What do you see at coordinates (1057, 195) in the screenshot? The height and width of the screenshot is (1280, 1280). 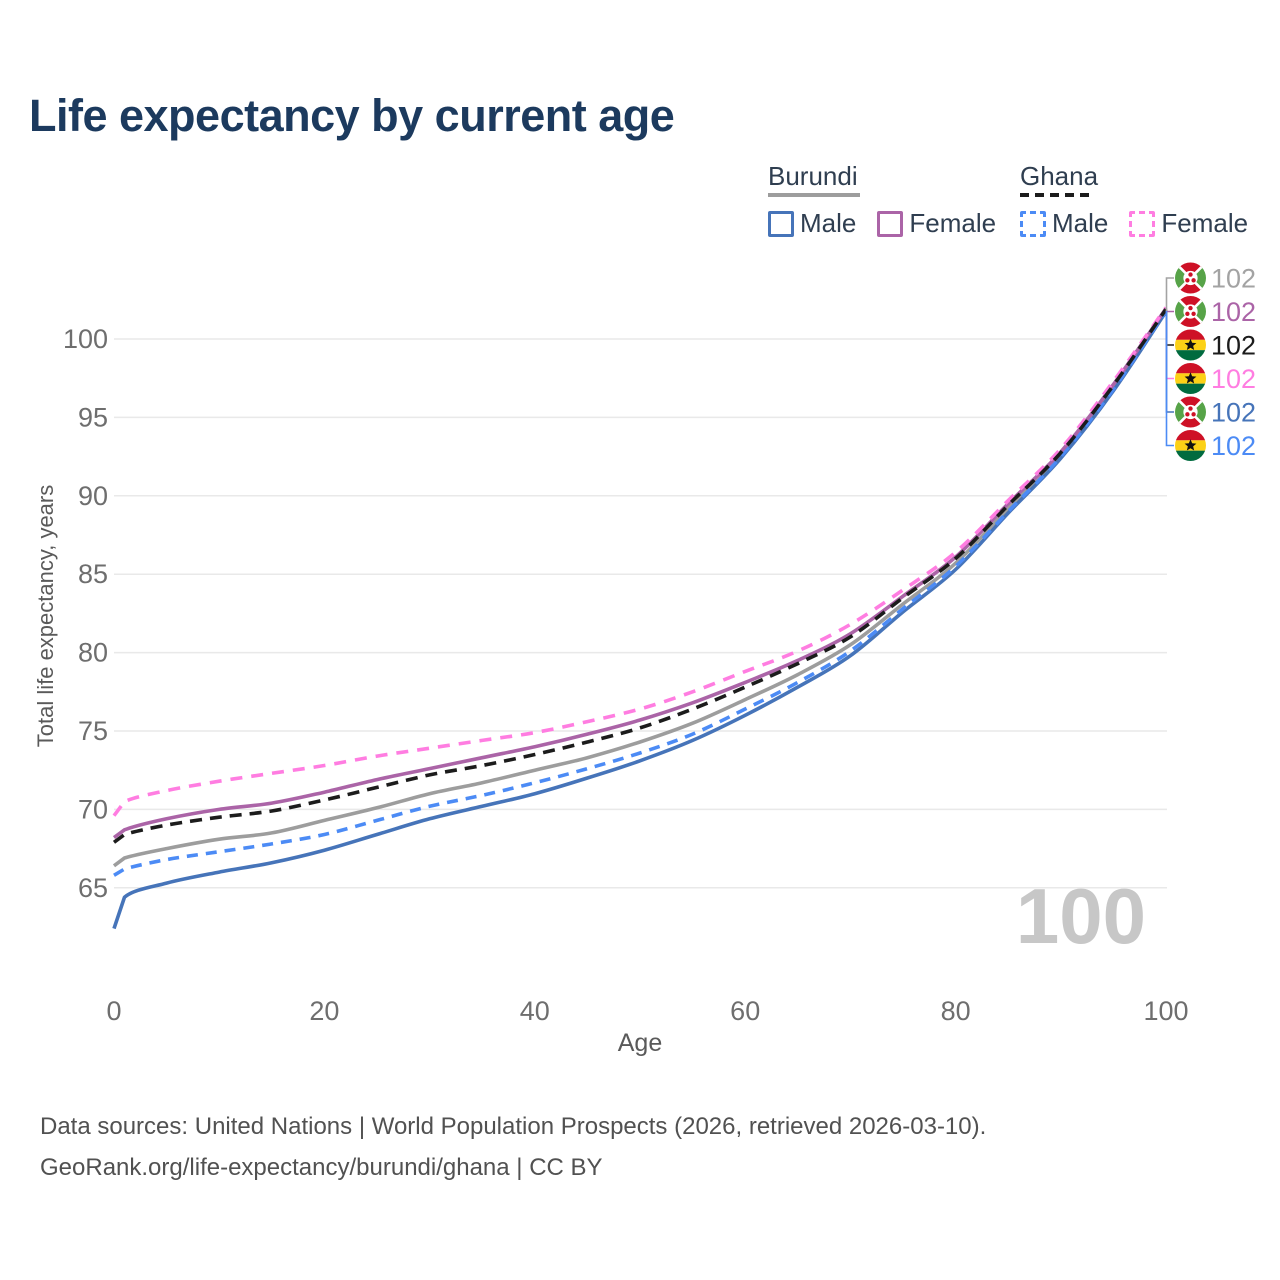 I see `legend-swatch-ghana-line` at bounding box center [1057, 195].